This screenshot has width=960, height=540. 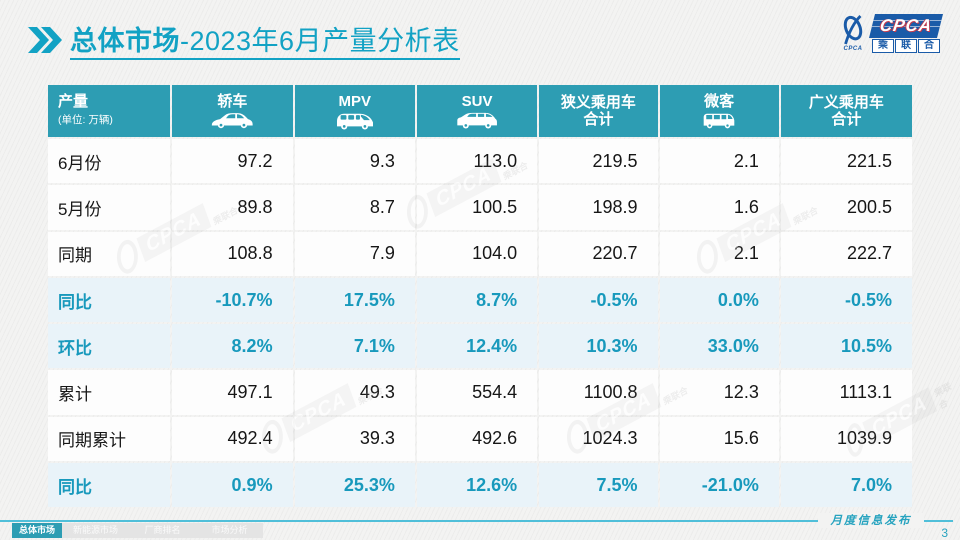 What do you see at coordinates (477, 300) in the screenshot?
I see `table-cell: 8.7%` at bounding box center [477, 300].